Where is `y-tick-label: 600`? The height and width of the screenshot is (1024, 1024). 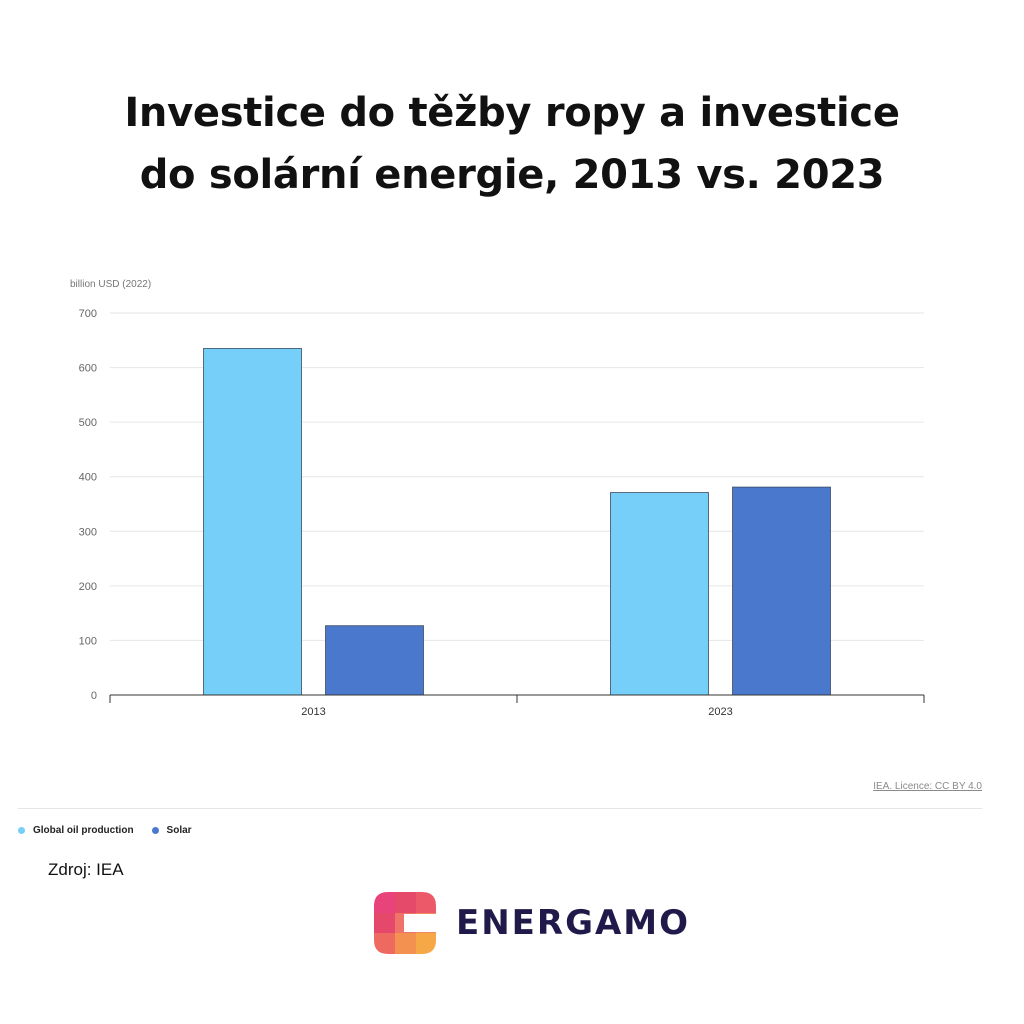 y-tick-label: 600 is located at coordinates (88, 369).